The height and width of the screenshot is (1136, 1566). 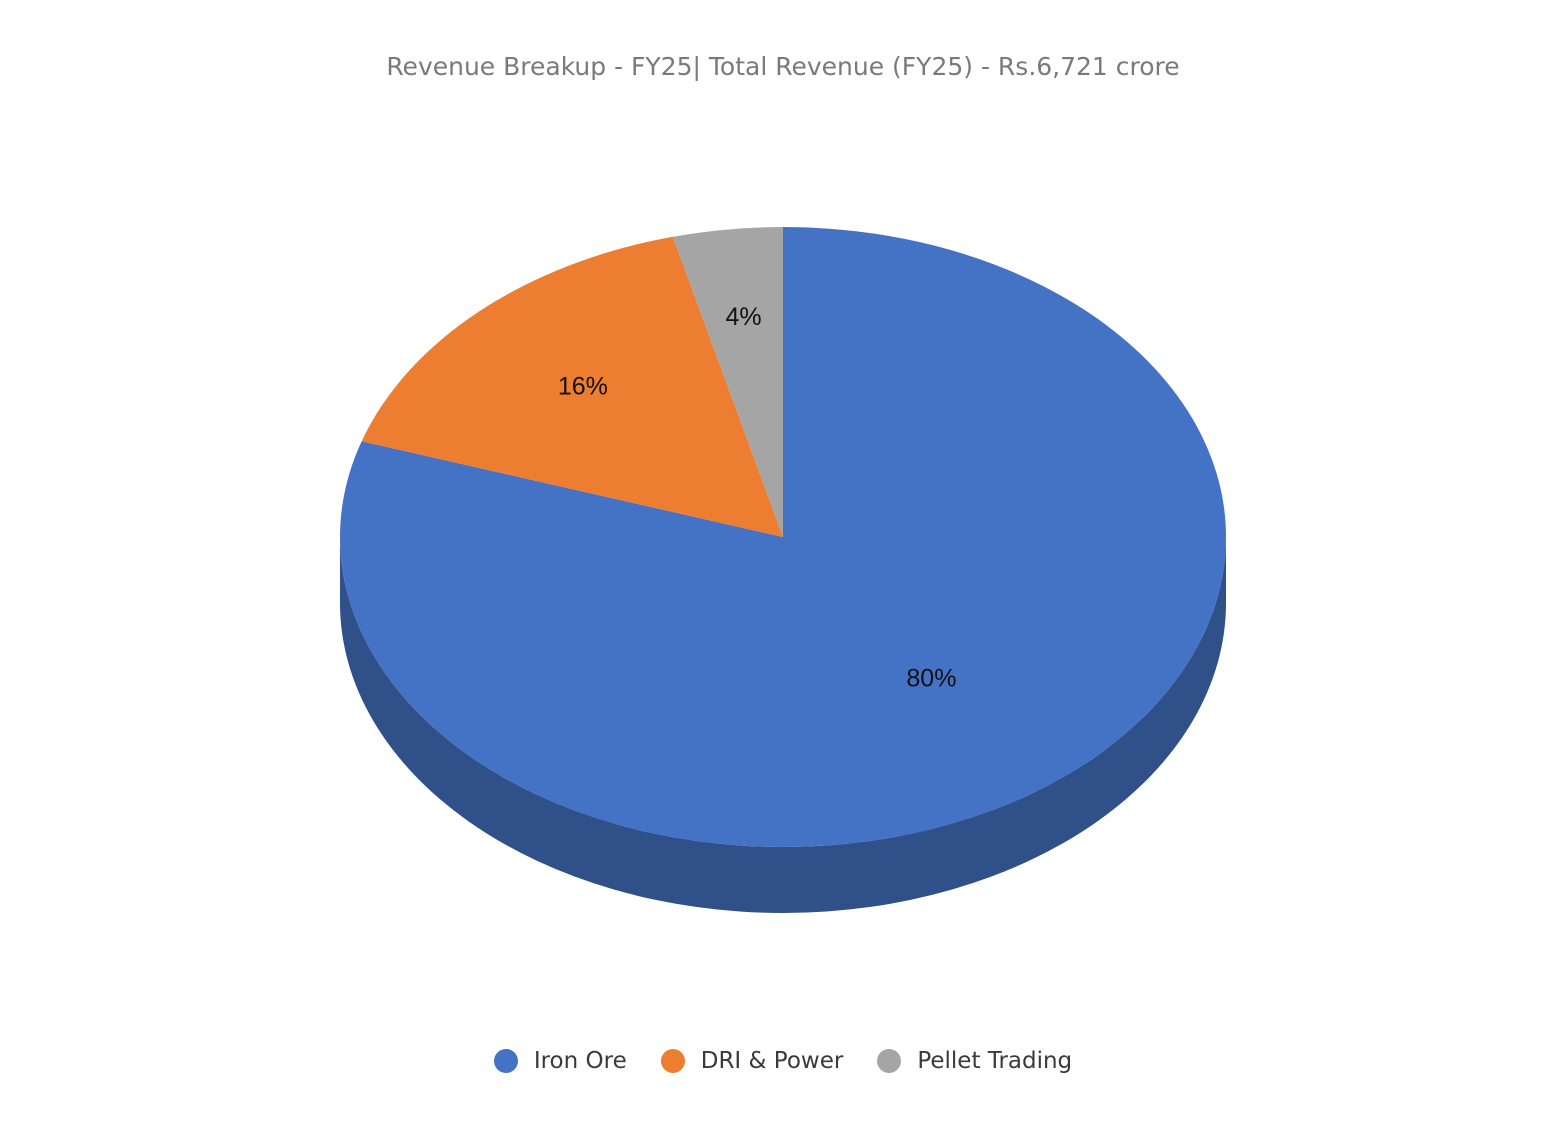 What do you see at coordinates (889, 1061) in the screenshot?
I see `legend-swatch-pellet-trading` at bounding box center [889, 1061].